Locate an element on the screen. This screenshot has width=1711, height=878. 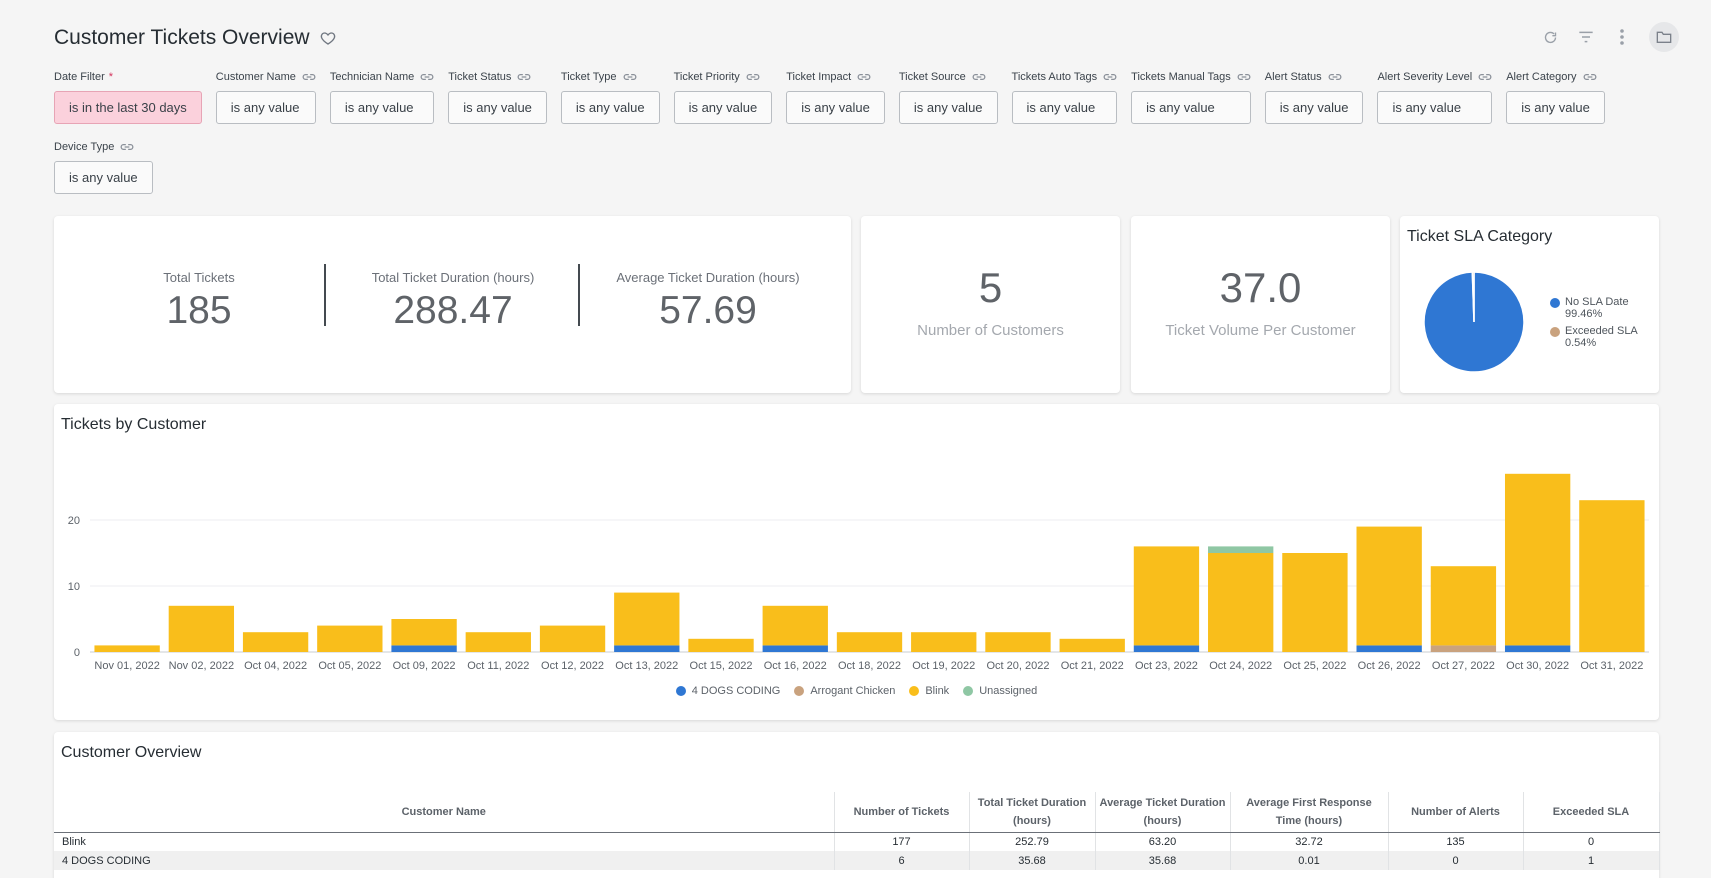
filter-label: Ticket Type is located at coordinates (610, 77).